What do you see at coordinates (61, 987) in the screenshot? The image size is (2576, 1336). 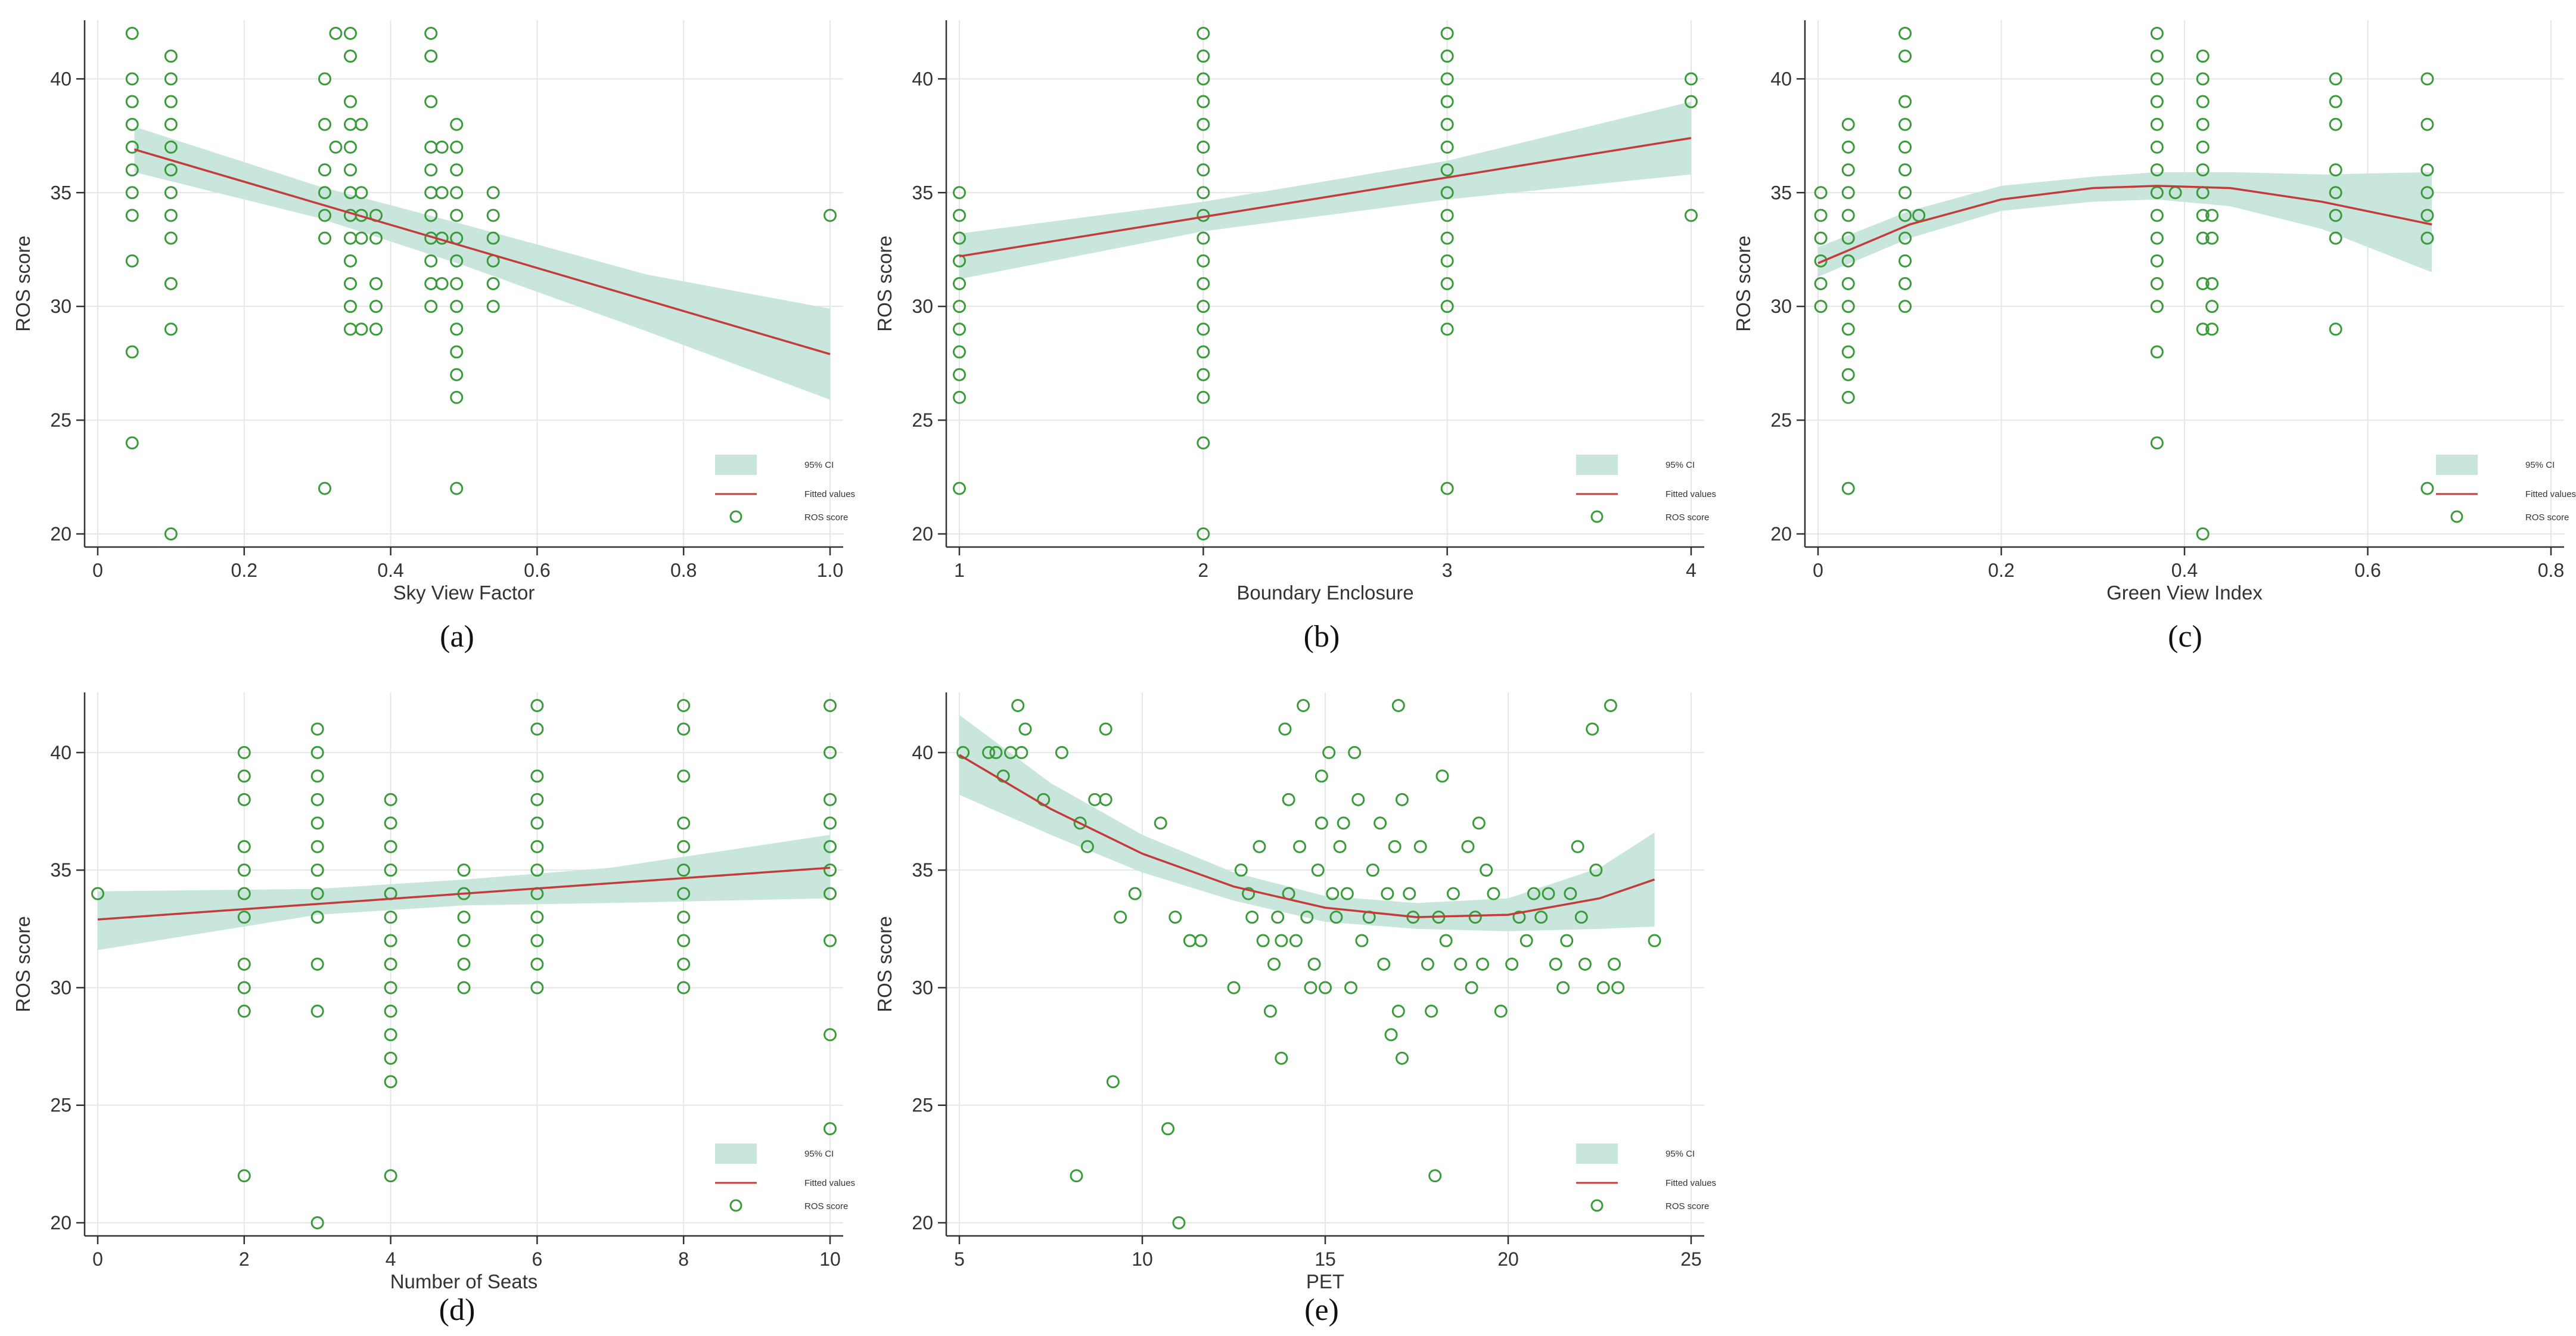 I see `y-tick-label: 30` at bounding box center [61, 987].